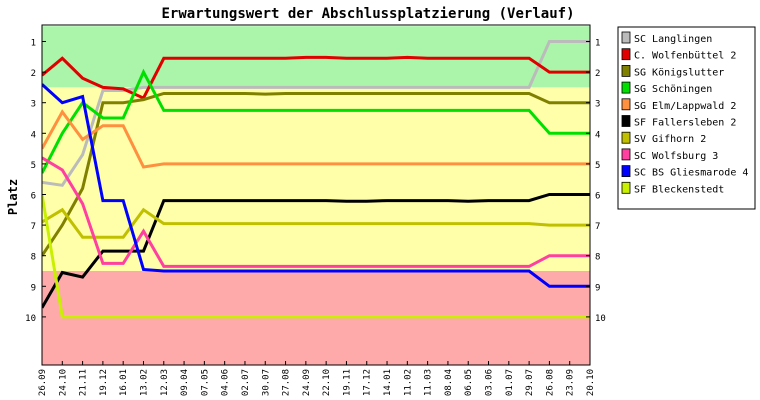 The width and height of the screenshot is (760, 400). What do you see at coordinates (449, 382) in the screenshot?
I see `x-tick-label: 08.04` at bounding box center [449, 382].